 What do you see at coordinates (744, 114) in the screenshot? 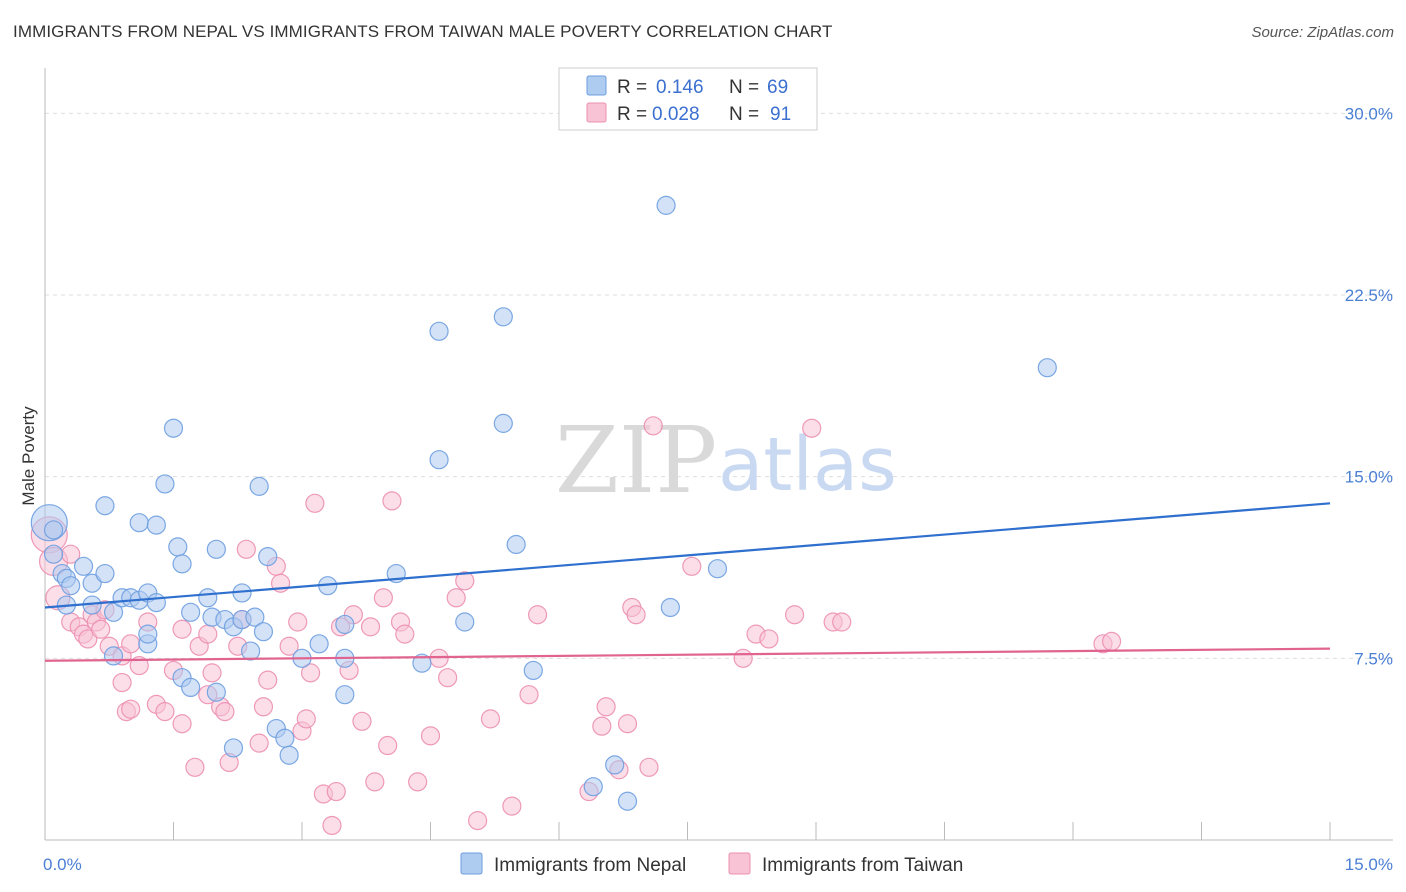
I see `legend-n-label-taiwan: N =` at bounding box center [744, 114].